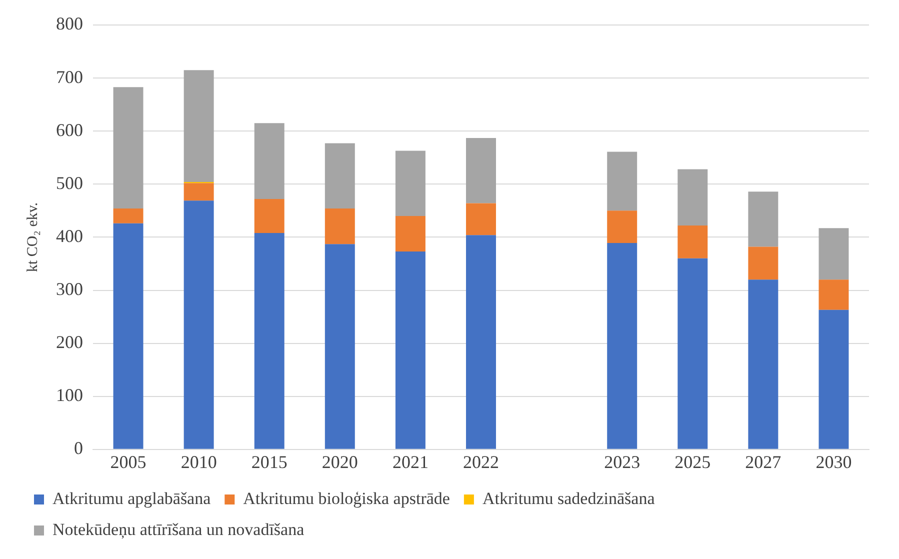 This screenshot has width=899, height=559. I want to click on legend-label: Atkritumu sadedzināšana, so click(569, 498).